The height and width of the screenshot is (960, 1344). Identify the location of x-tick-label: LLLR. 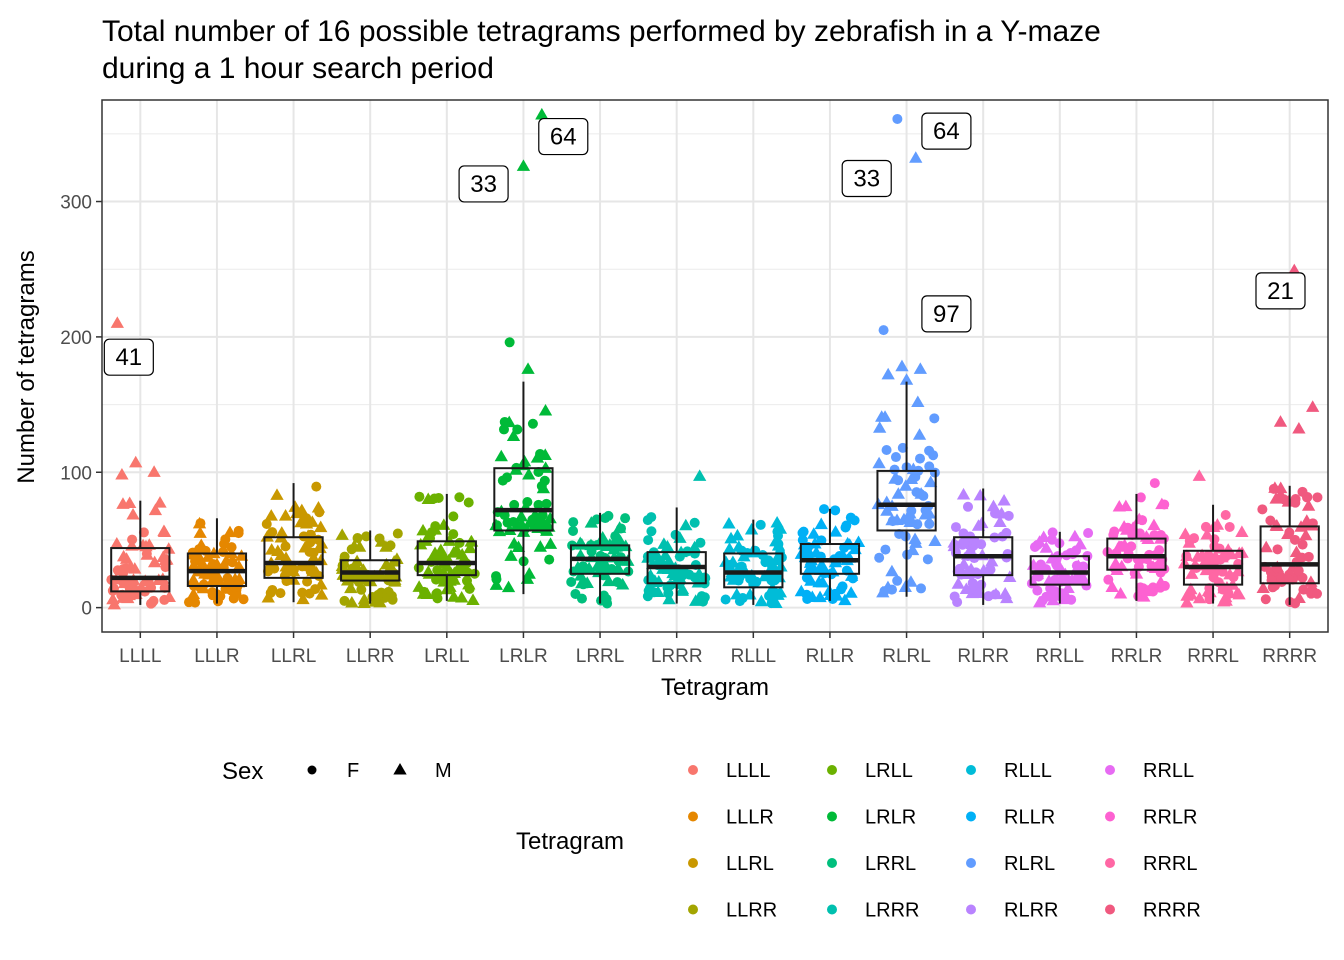
(216, 656).